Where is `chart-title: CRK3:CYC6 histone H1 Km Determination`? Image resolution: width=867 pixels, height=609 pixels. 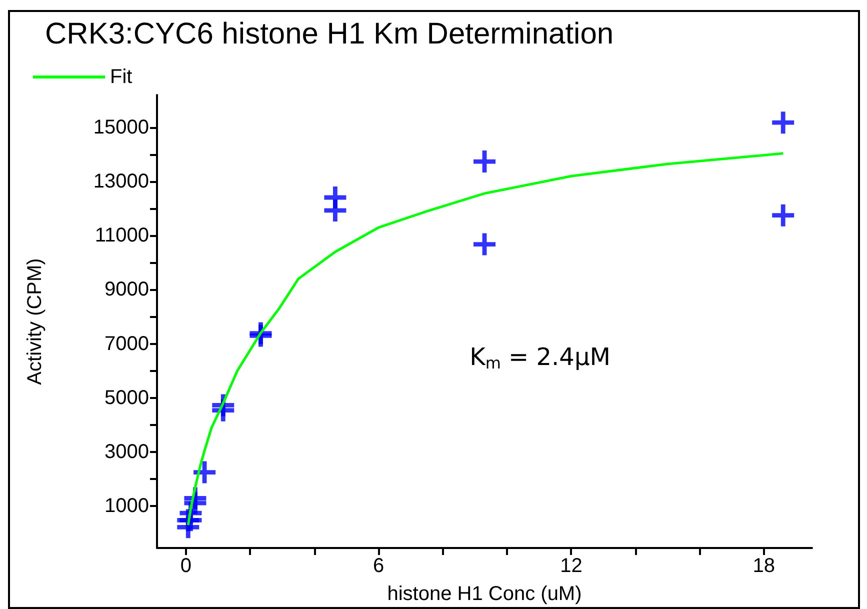 chart-title: CRK3:CYC6 histone H1 Km Determination is located at coordinates (329, 34).